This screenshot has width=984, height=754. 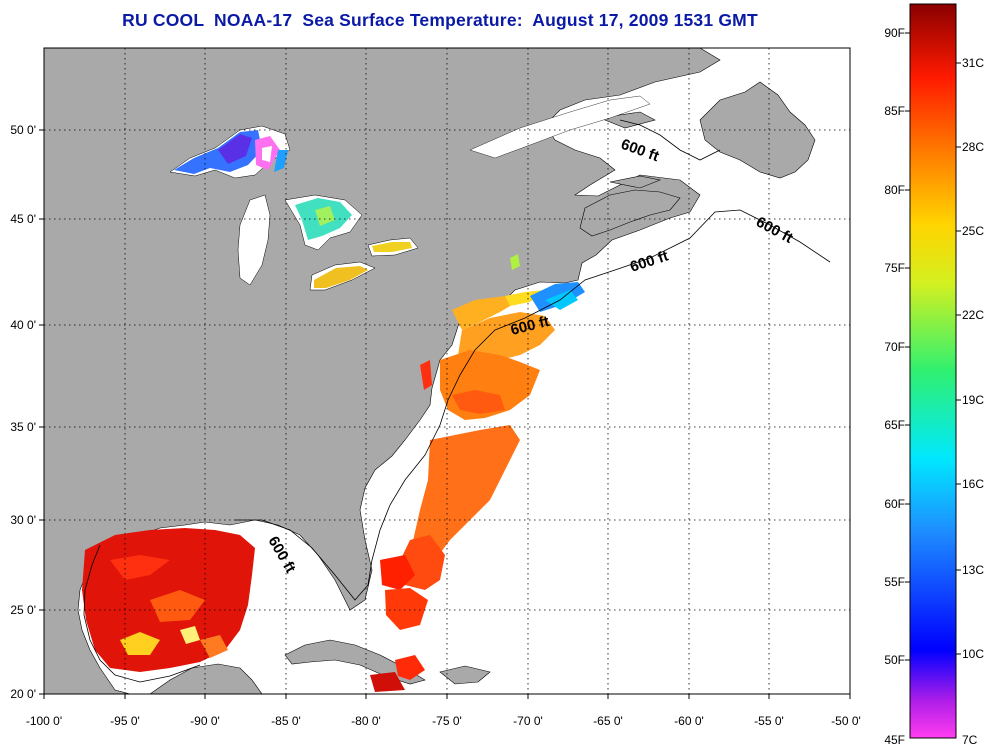 What do you see at coordinates (125, 721) in the screenshot?
I see `x-tick-label: -95 0'` at bounding box center [125, 721].